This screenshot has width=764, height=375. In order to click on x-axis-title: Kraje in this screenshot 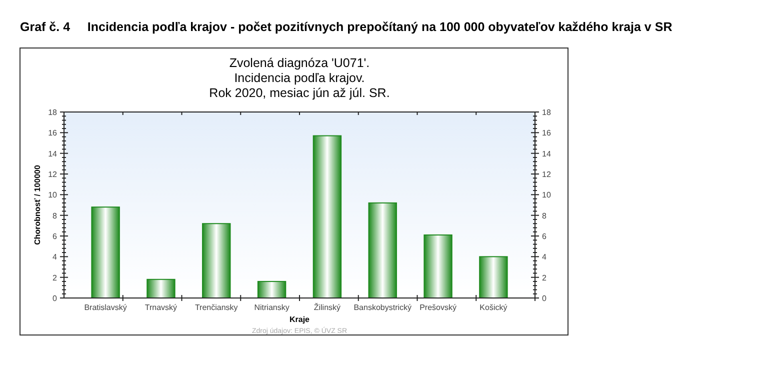, I will do `click(299, 319)`.